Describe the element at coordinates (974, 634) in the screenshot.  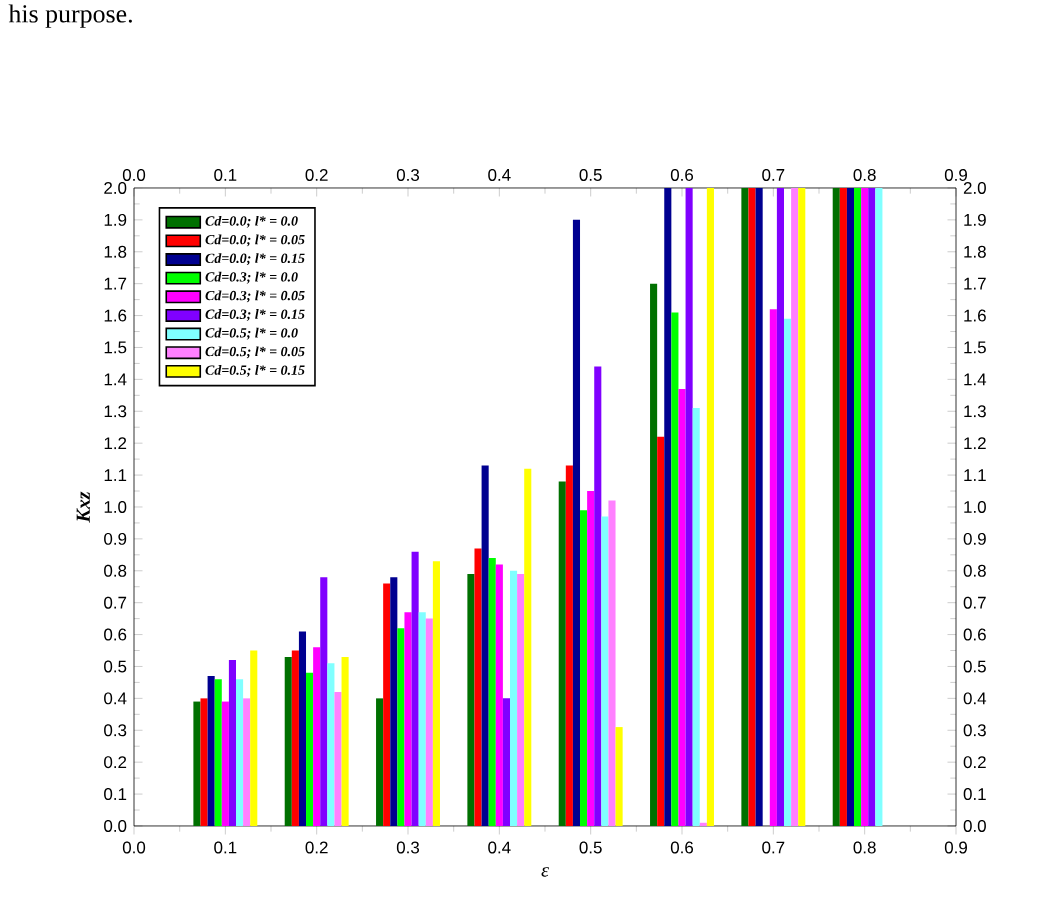
I see `y2-tick-label: 0.6` at that location.